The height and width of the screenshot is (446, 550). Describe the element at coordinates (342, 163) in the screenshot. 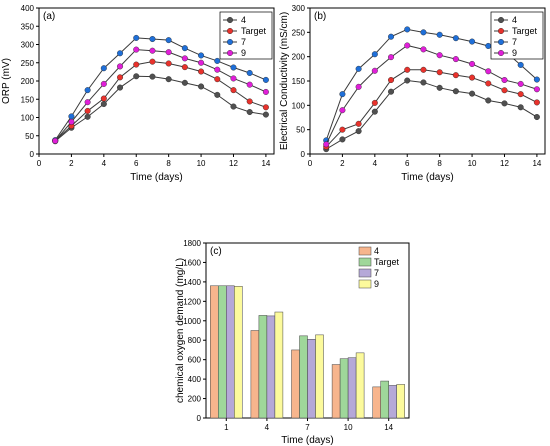

I see `x-tick-label: 2` at that location.